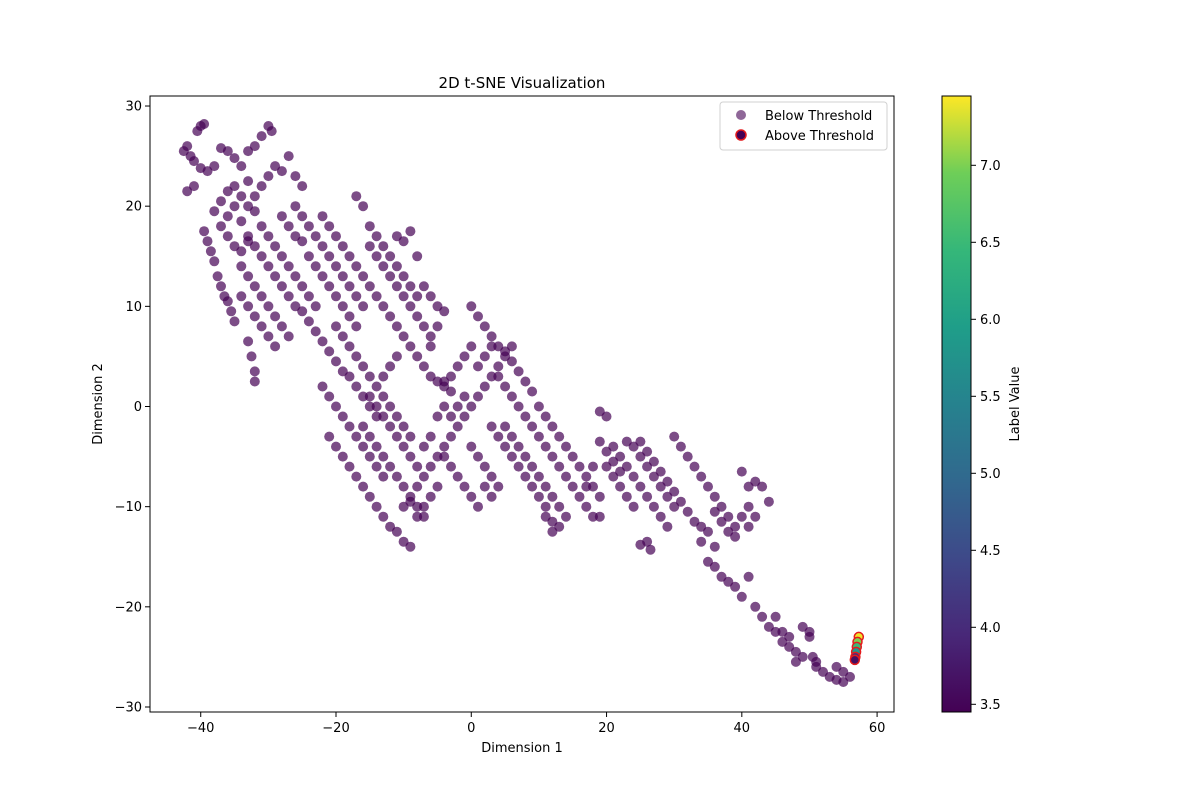 This screenshot has width=1200, height=800. What do you see at coordinates (98, 404) in the screenshot?
I see `y-axis-label: Dimension 2` at bounding box center [98, 404].